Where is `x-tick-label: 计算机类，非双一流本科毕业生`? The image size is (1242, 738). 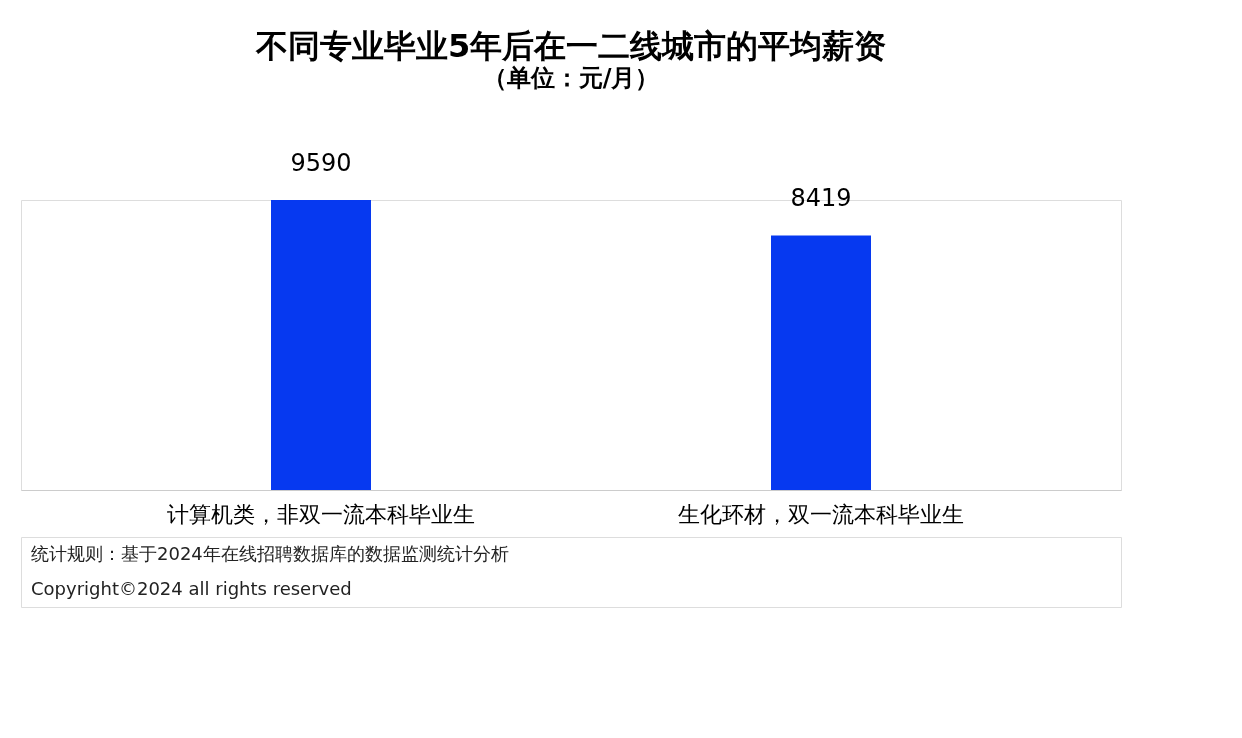
x-tick-label: 计算机类，非双一流本科毕业生 is located at coordinates (321, 514).